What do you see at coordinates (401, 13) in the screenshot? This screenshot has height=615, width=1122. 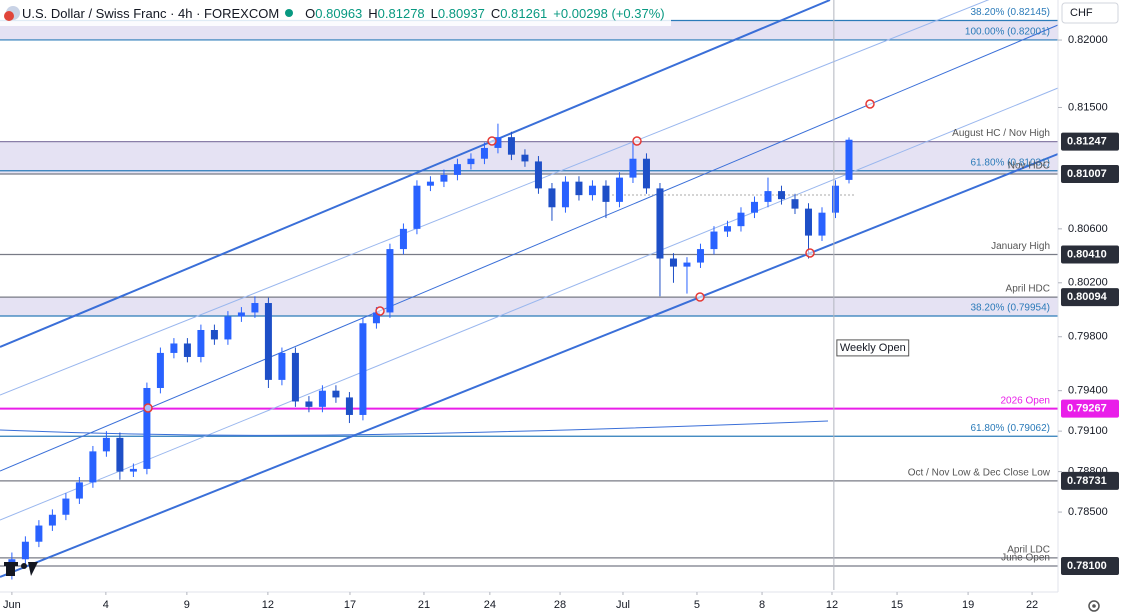 I see `quote-value: 0.81278` at bounding box center [401, 13].